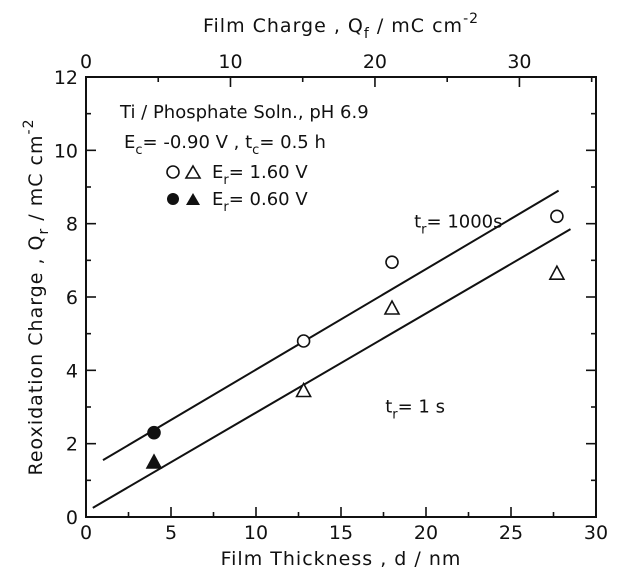  I want to click on x2-axis-title: Film Charge , Qf / mC cm-2, so click(341, 26).